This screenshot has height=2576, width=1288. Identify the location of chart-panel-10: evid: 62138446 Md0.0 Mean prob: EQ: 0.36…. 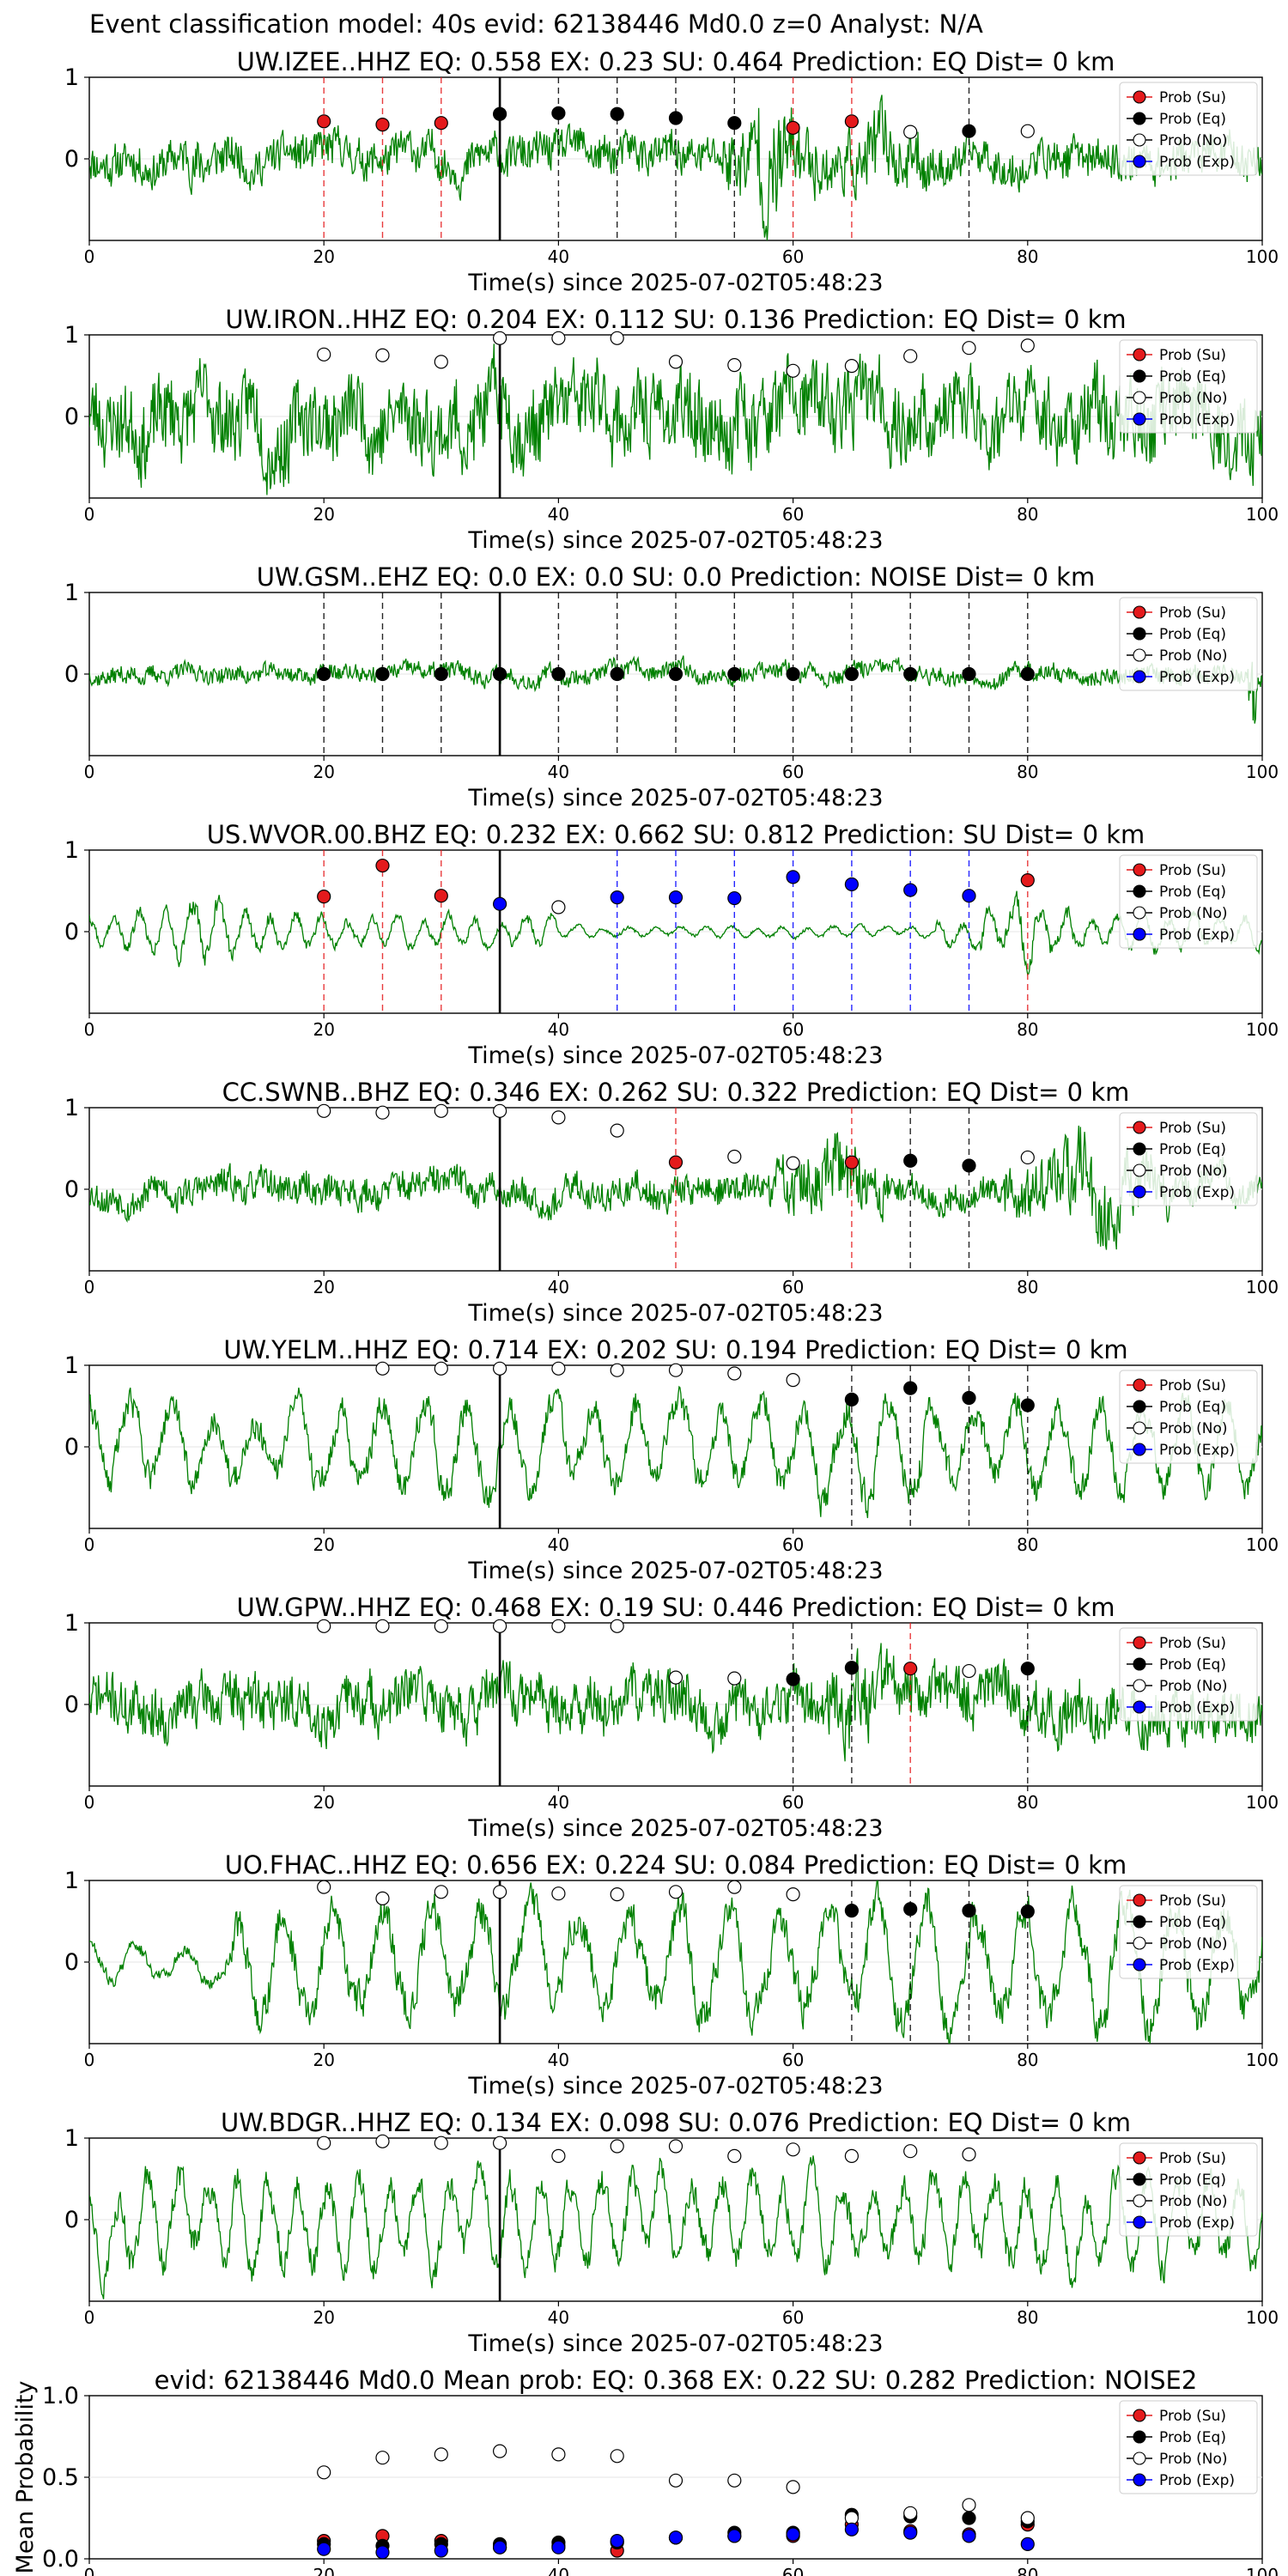
(645, 2471).